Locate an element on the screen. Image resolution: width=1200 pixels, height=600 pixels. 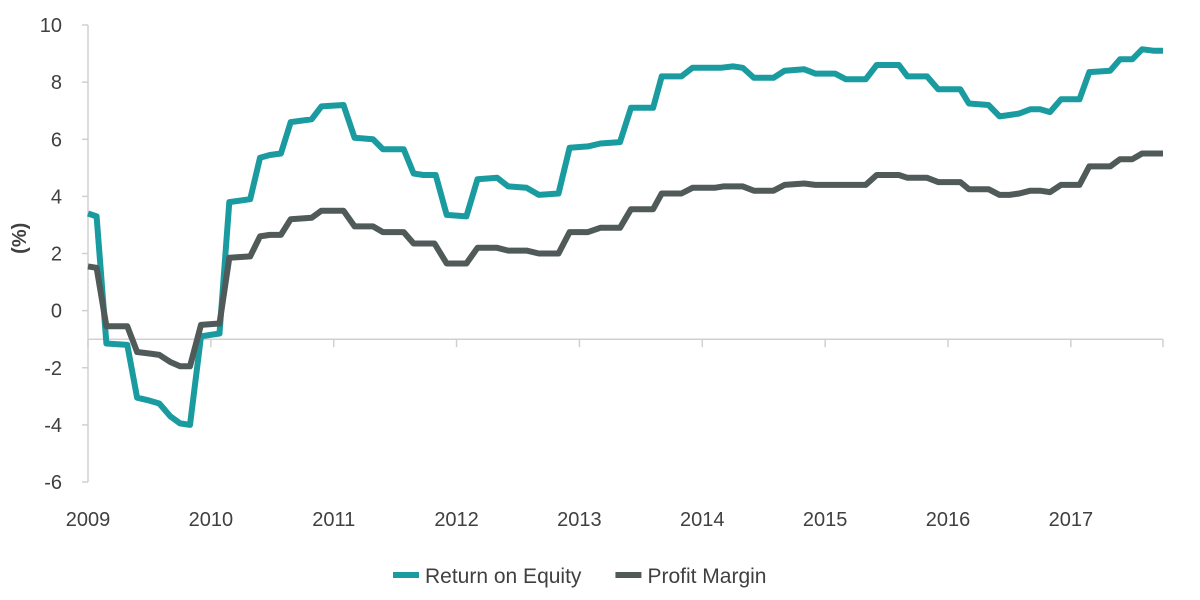
y-tick-label: -6 is located at coordinates (53, 483).